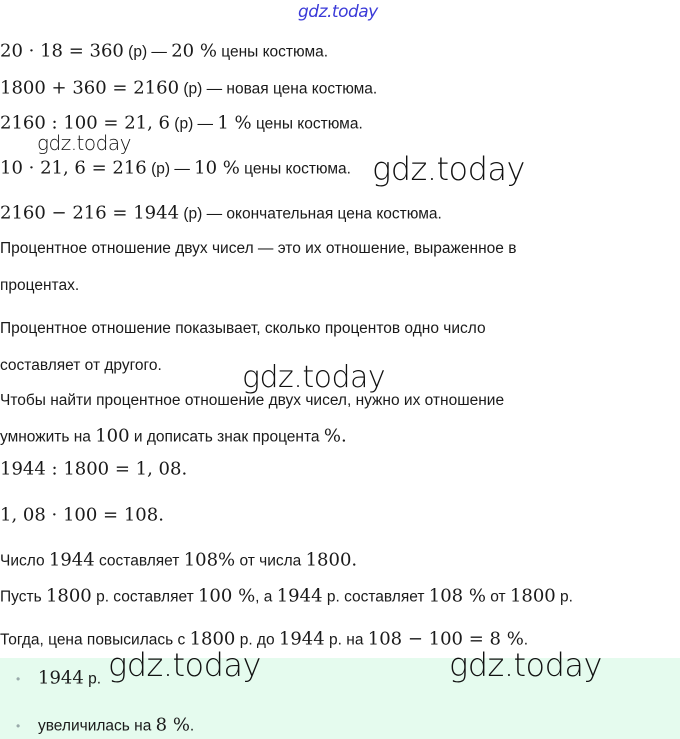 The image size is (680, 739). Describe the element at coordinates (257, 640) in the screenshot. I see `text-segment: р. до` at that location.